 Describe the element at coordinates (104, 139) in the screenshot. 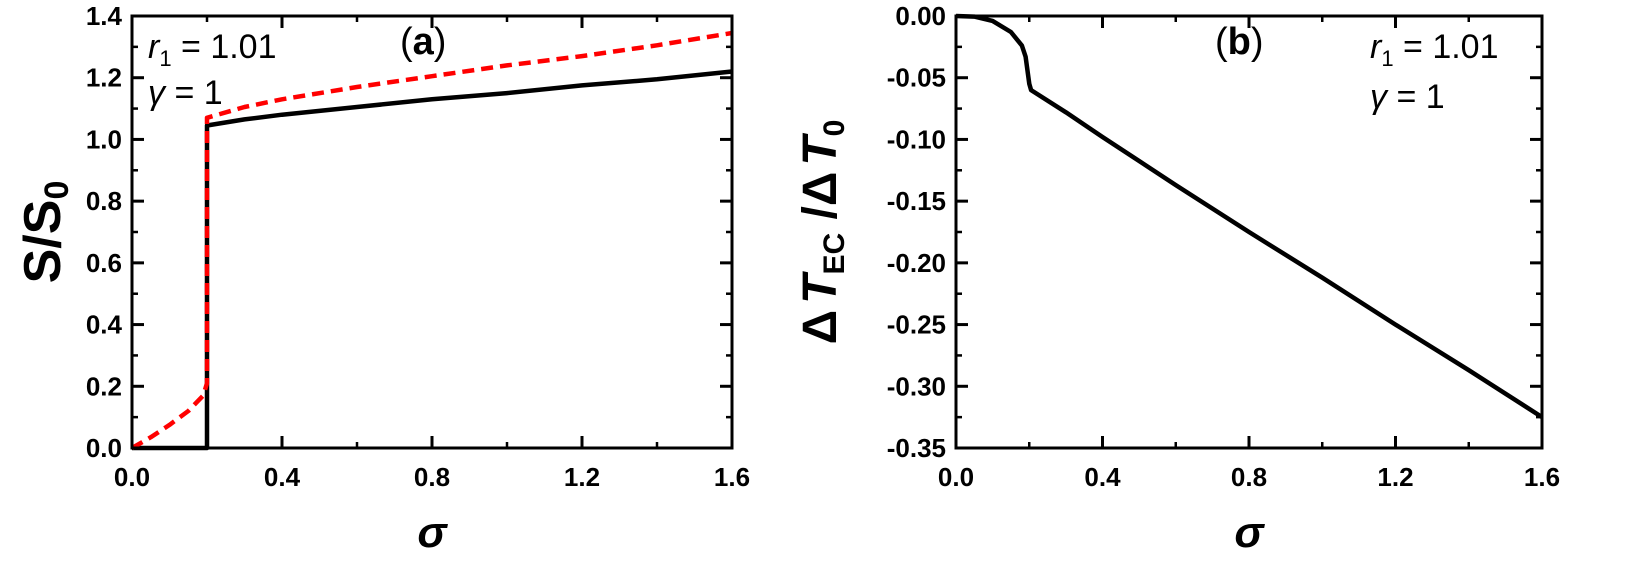

I see `y-tick-label: 1.0` at that location.